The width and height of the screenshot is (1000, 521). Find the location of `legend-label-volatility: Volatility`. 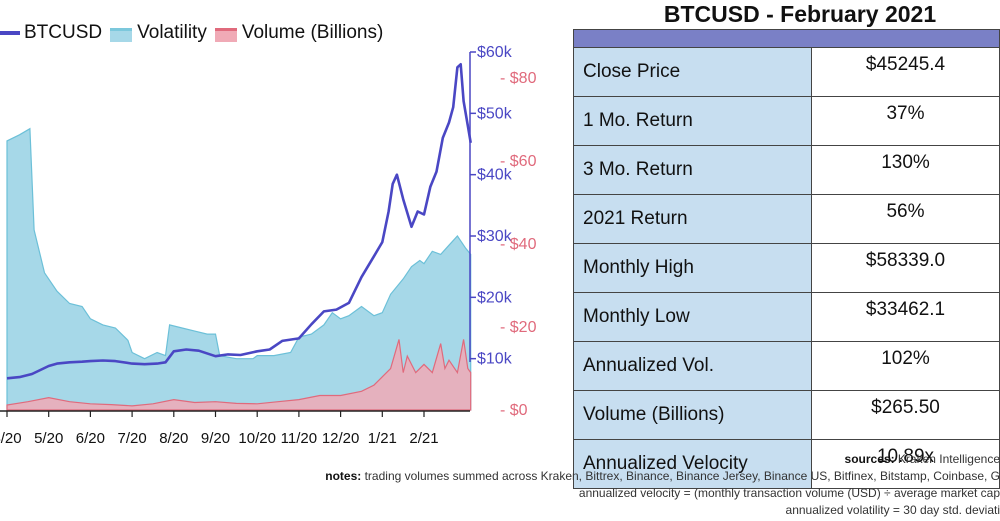

legend-label-volatility: Volatility is located at coordinates (172, 32).